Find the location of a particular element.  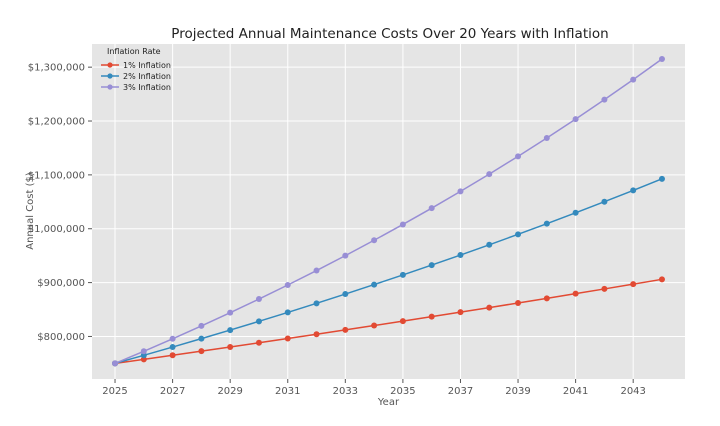

y-tick-label: $1,300,000 is located at coordinates (56, 68).